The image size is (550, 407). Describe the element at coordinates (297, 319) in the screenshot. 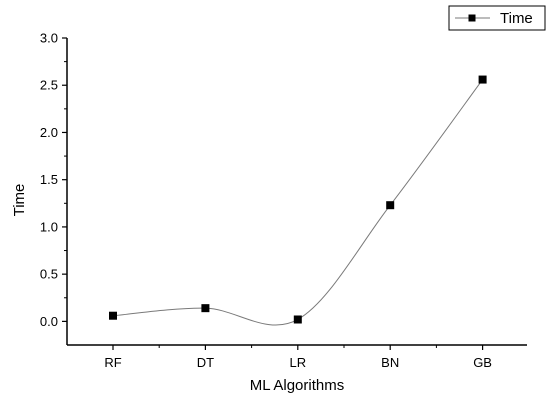

I see `data-point-lr` at that location.